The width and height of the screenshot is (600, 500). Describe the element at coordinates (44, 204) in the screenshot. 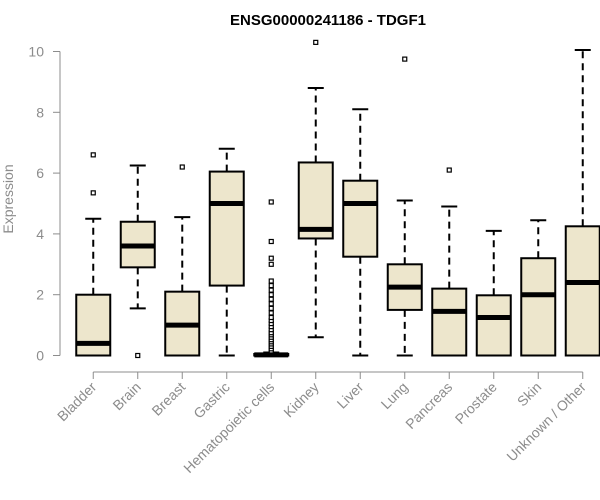

I see `y-axis: 0 2 4 6 8 10` at that location.